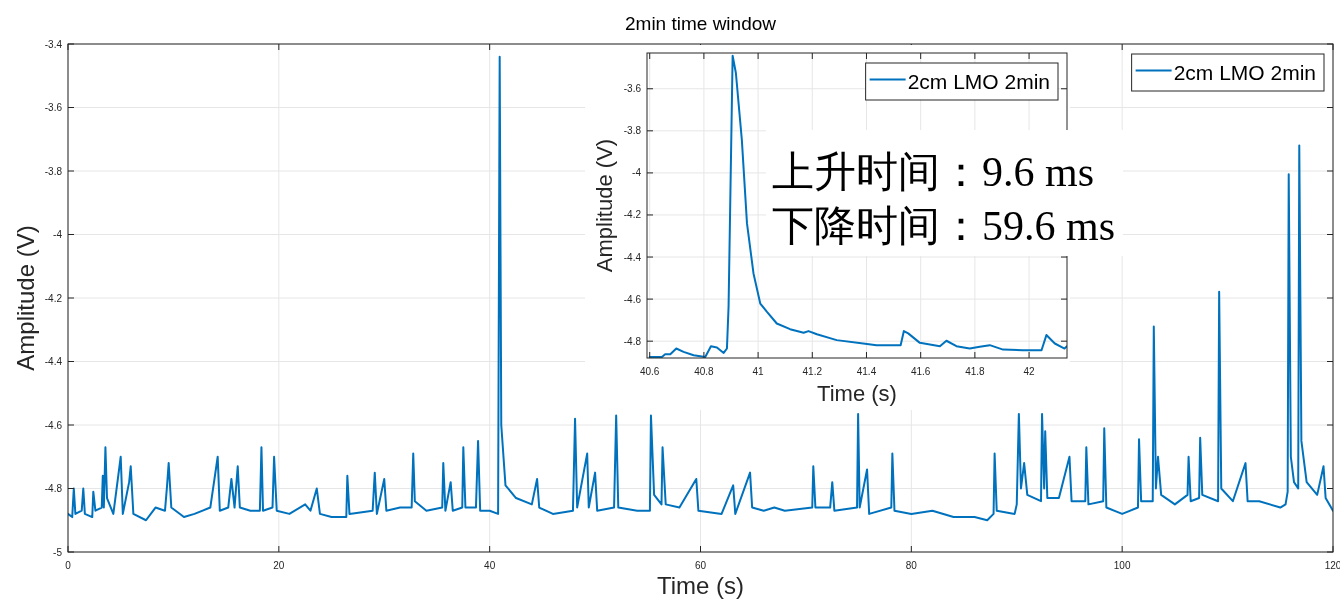 The height and width of the screenshot is (605, 1340). I want to click on y-tick-label: -5, so click(58, 552).